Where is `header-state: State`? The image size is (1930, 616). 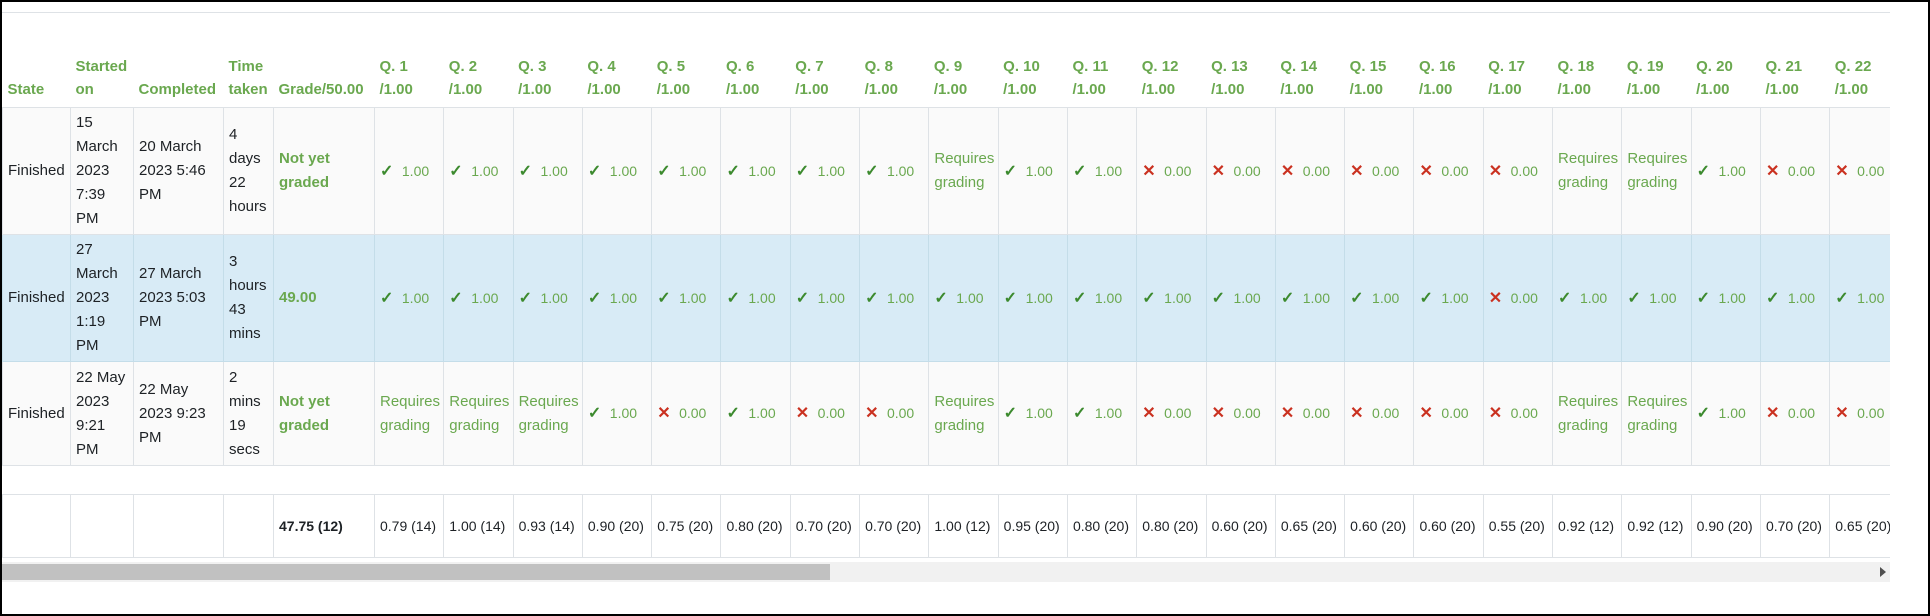
header-state: State is located at coordinates (36, 80).